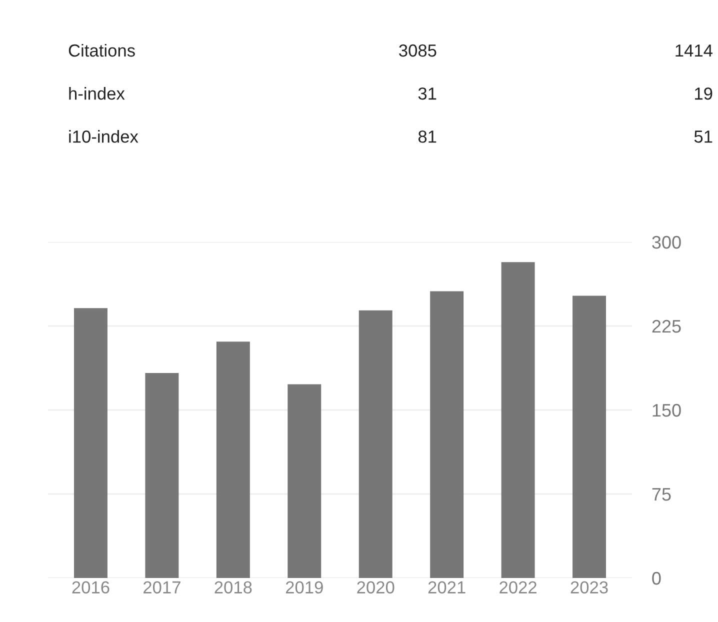 The image size is (718, 622). What do you see at coordinates (427, 136) in the screenshot?
I see `data-label: 81` at bounding box center [427, 136].